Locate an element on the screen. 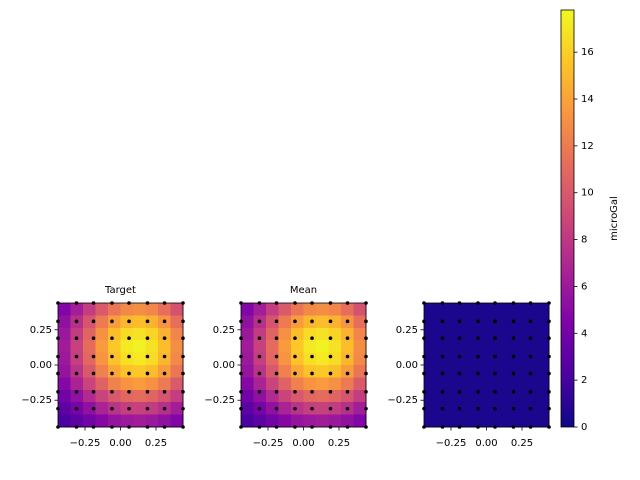 The width and height of the screenshot is (640, 480). colorbar-label: microGal is located at coordinates (614, 218).